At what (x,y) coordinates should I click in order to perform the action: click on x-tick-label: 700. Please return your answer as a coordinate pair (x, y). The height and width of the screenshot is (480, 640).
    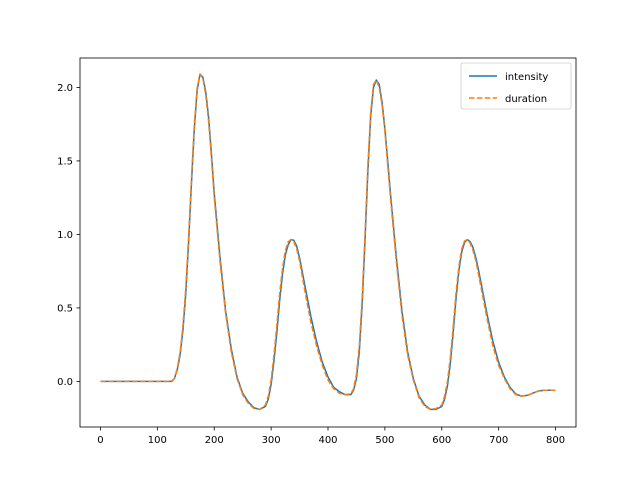
    Looking at the image, I should click on (498, 440).